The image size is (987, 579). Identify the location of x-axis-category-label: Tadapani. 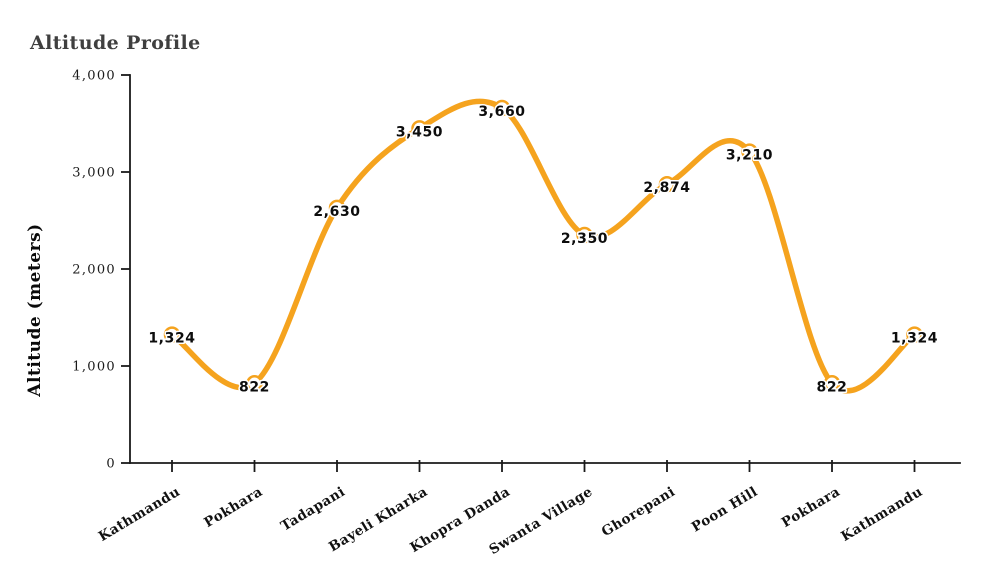
(313, 509).